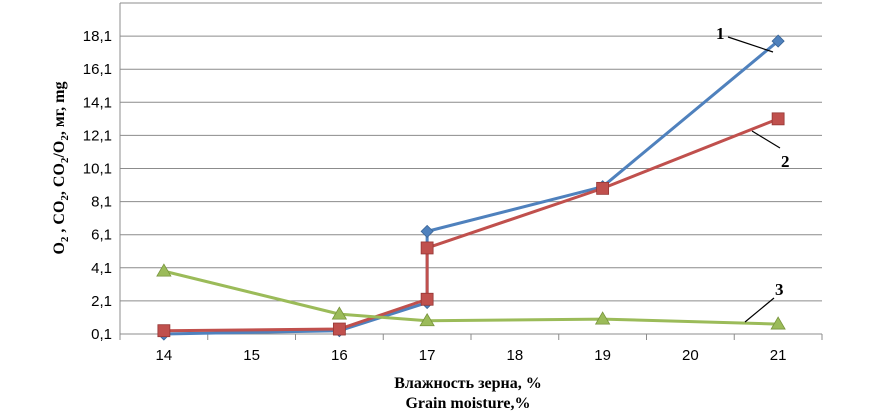 This screenshot has height=419, width=890. What do you see at coordinates (468, 383) in the screenshot?
I see `x-axis-label-ru: Влажность зерна, %` at bounding box center [468, 383].